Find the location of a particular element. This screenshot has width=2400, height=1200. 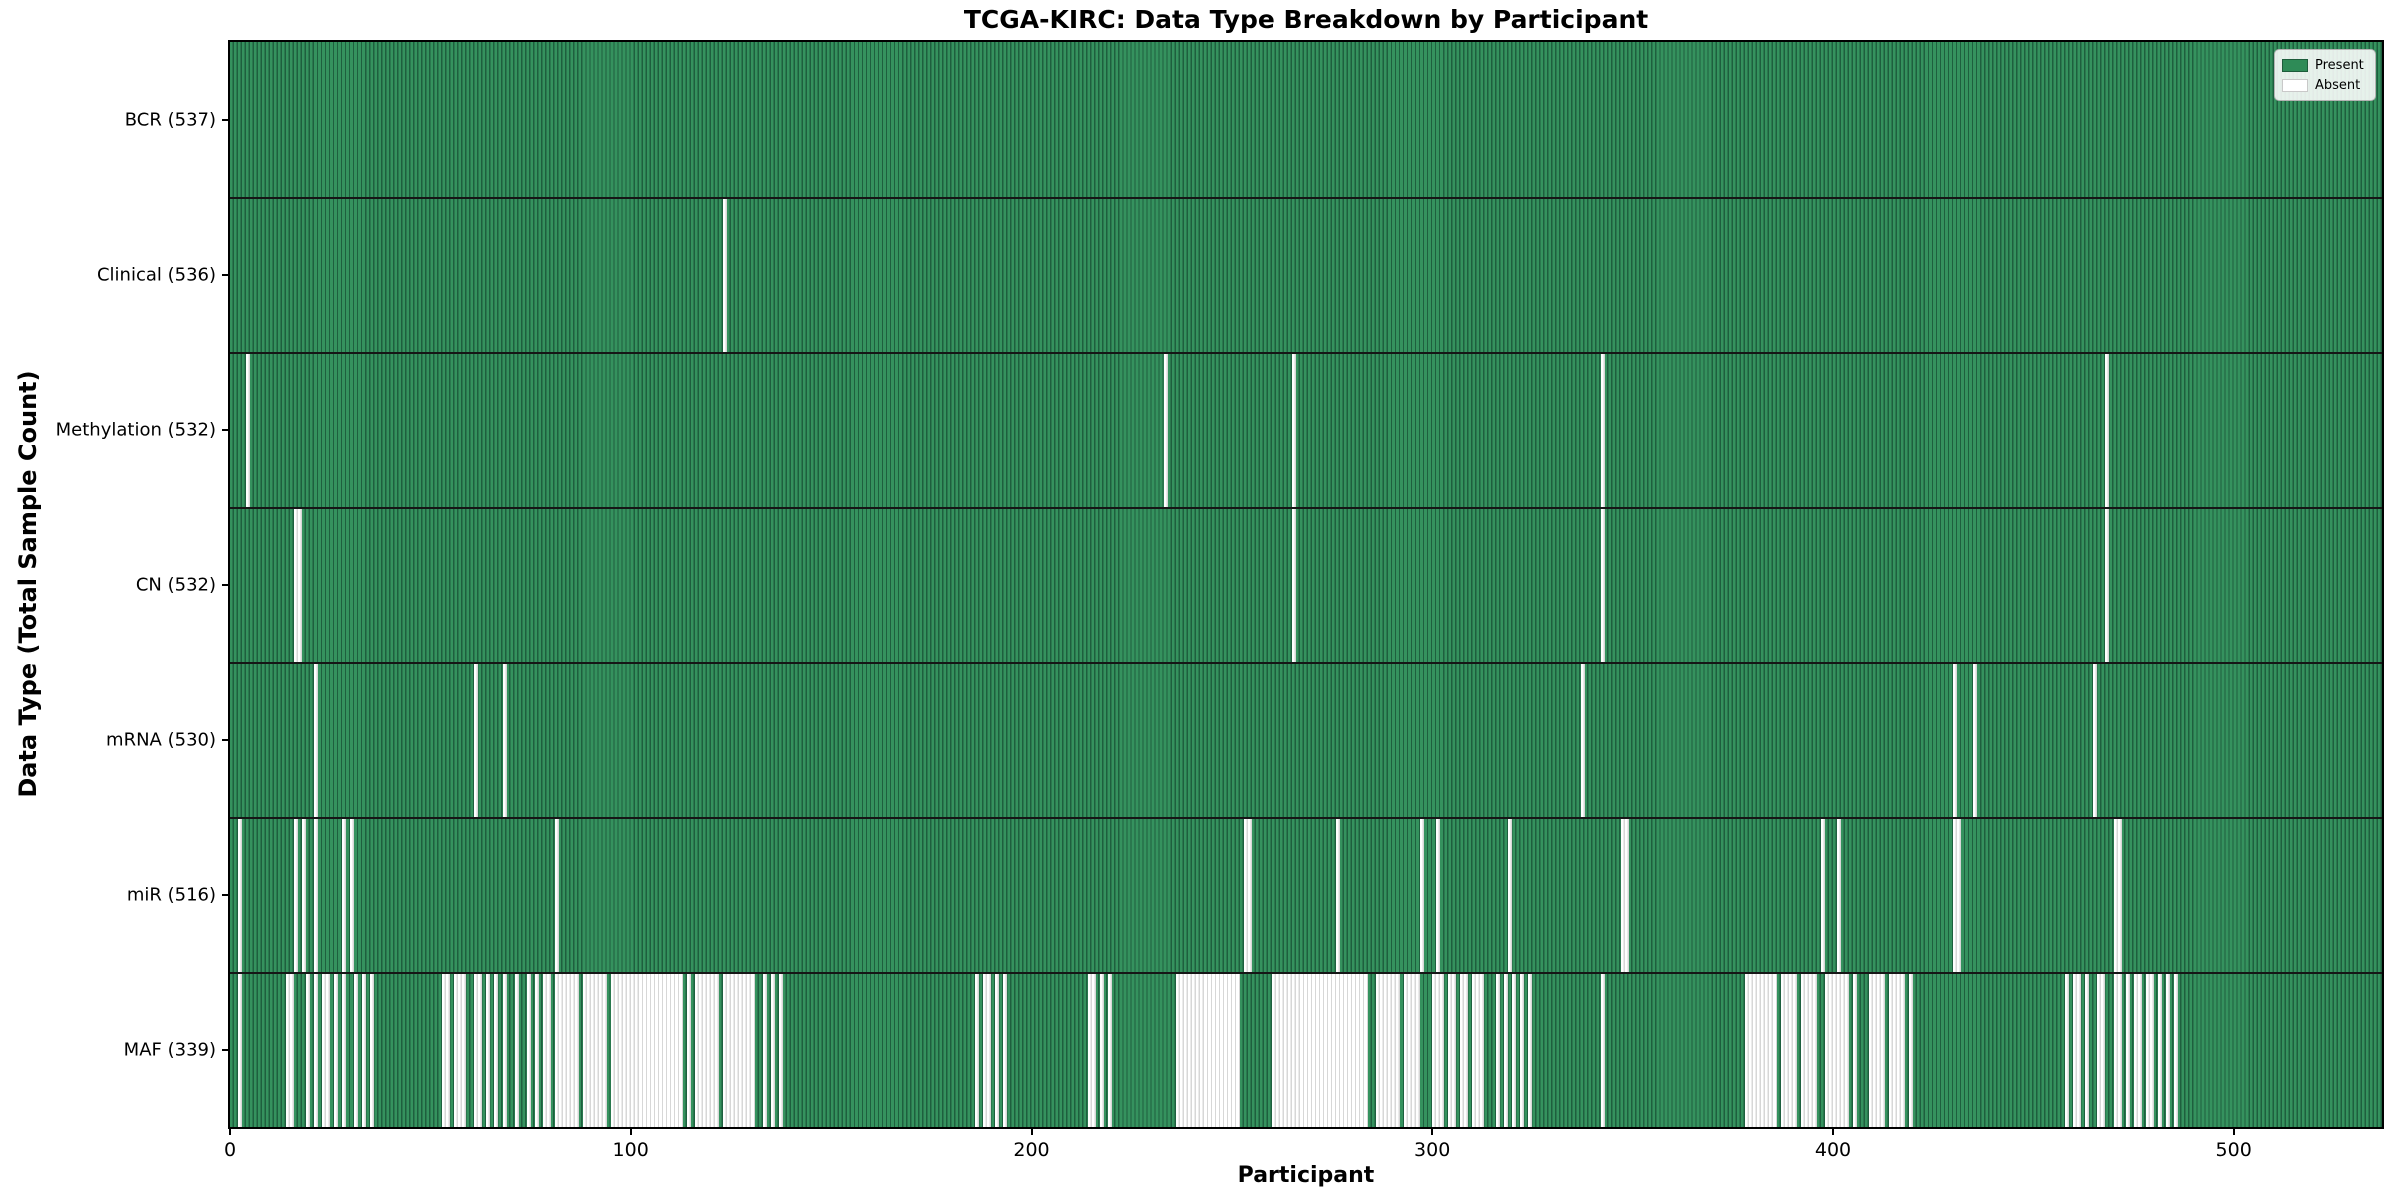

y-tick-label-maf: MAF (339) is located at coordinates (169, 1049).